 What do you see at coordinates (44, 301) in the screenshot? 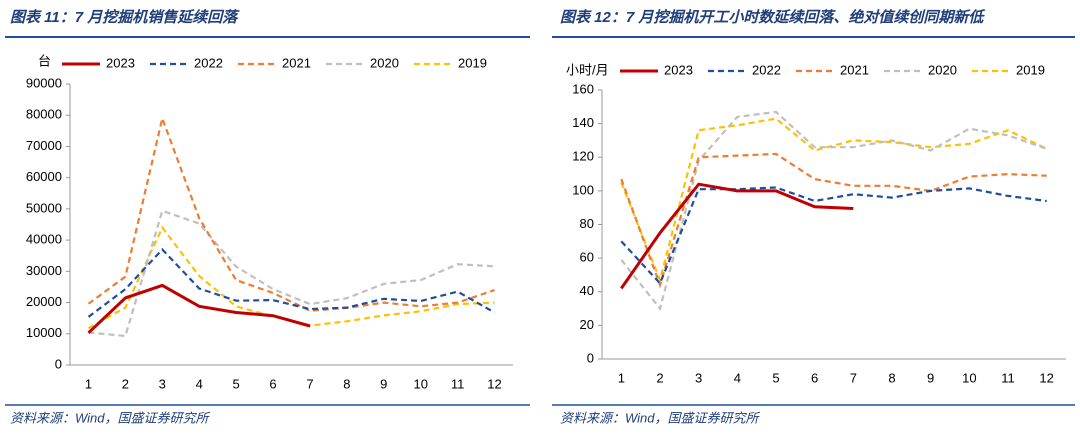
I see `y-tick-label: 20000` at bounding box center [44, 301].